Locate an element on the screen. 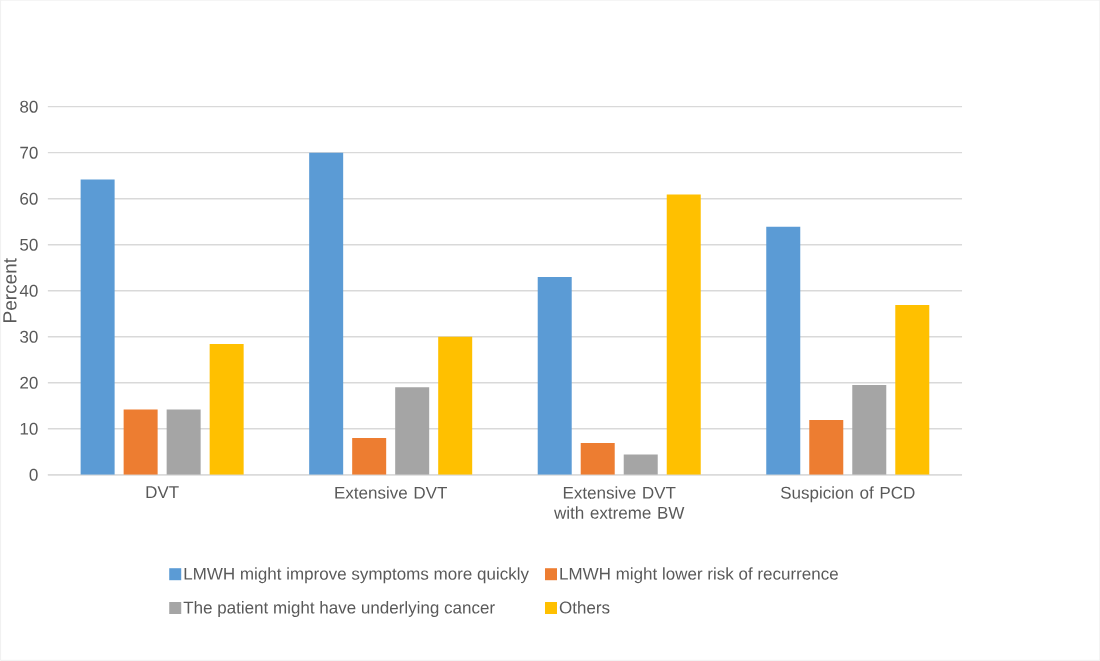  legend-label: The patient might have underlying cancer is located at coordinates (339, 609).